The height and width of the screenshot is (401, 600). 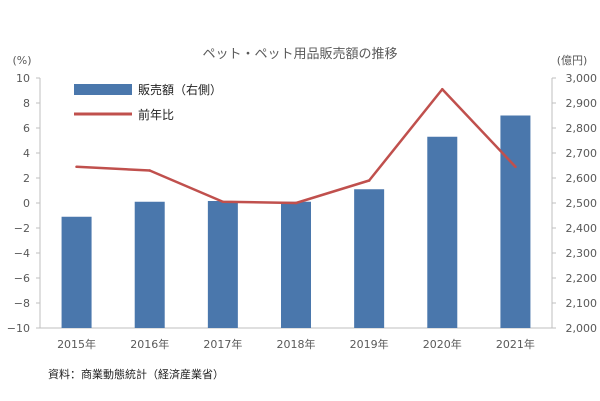 I want to click on left-tick-label: 2, so click(x=26, y=178).